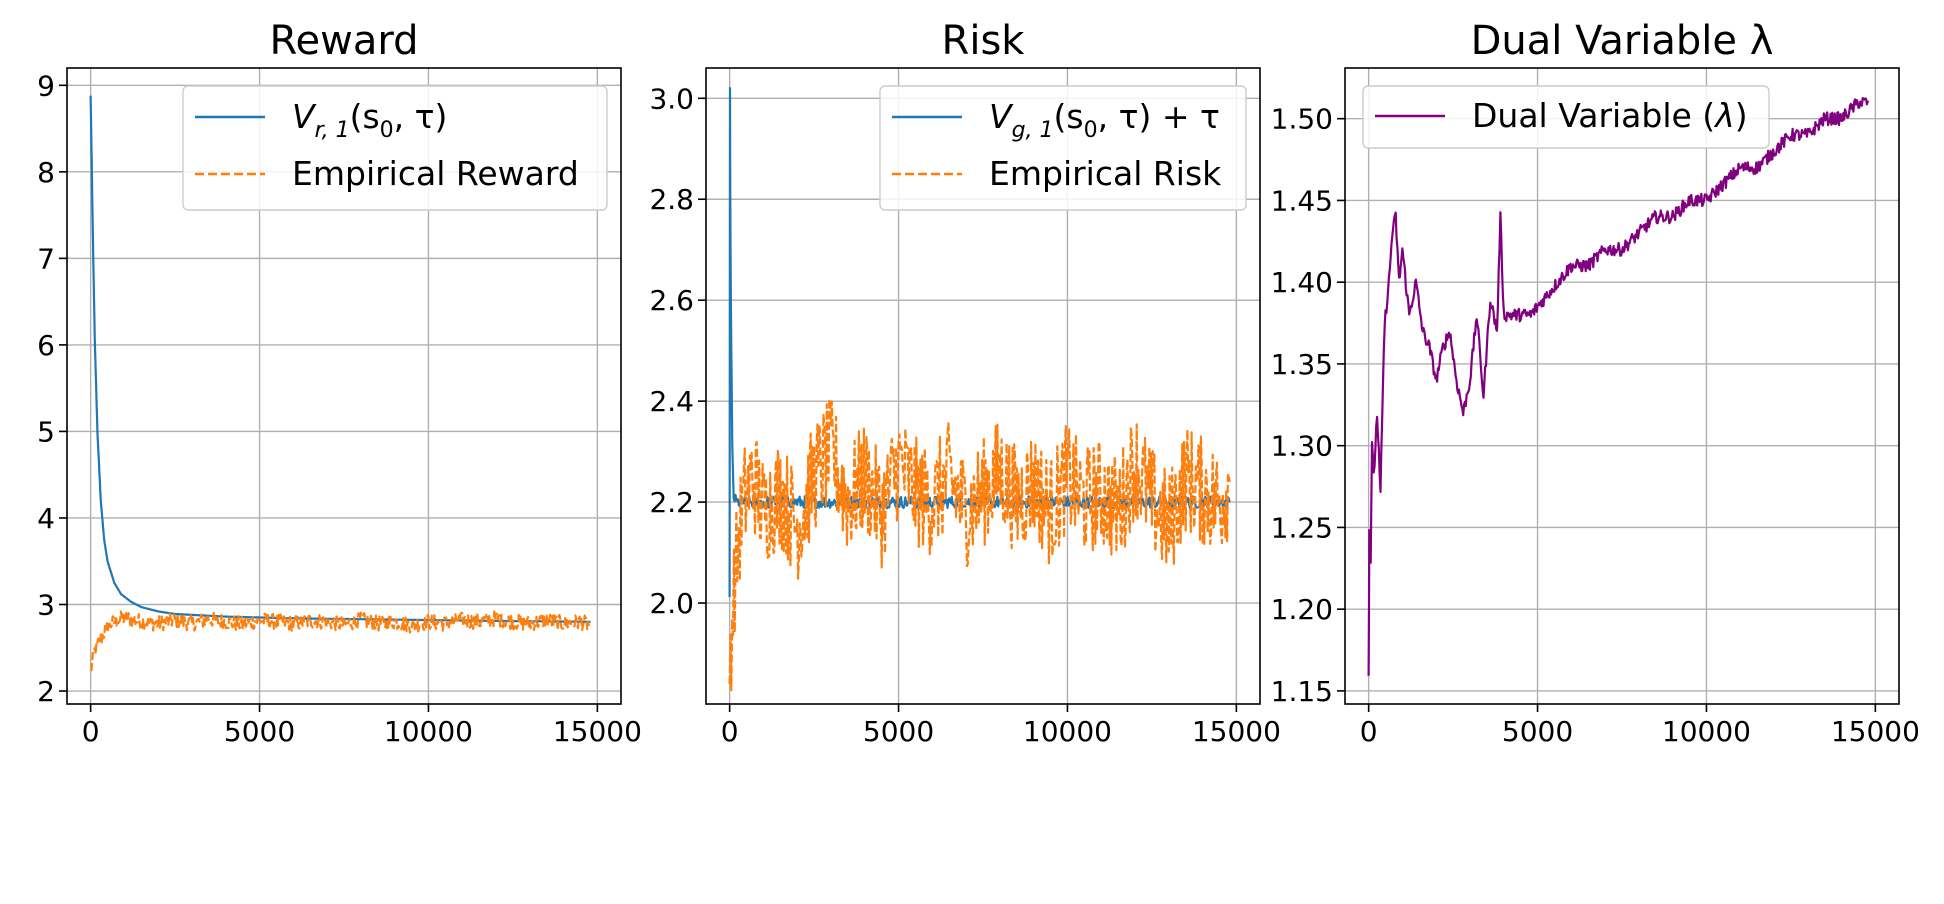  I want to click on legend-box-risk, so click(1063, 148).